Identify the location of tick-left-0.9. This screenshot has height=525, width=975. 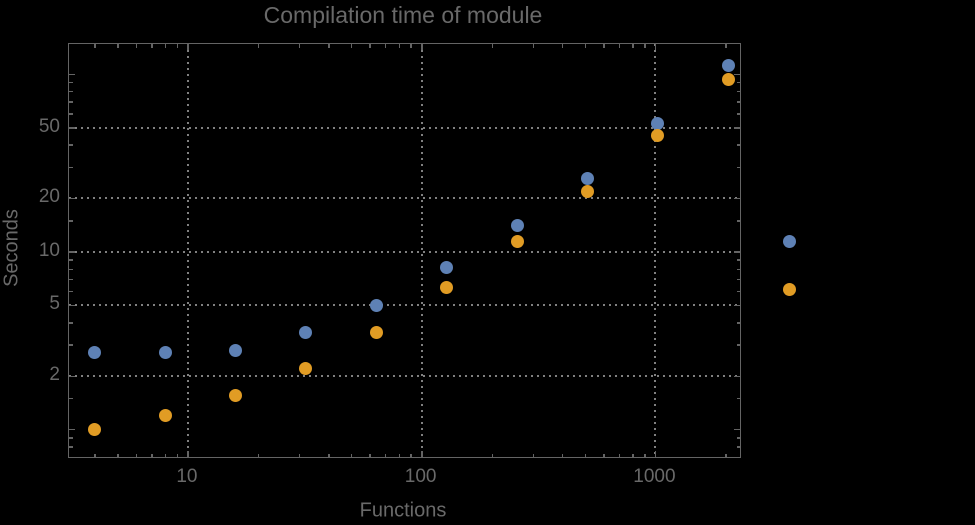
(71, 438).